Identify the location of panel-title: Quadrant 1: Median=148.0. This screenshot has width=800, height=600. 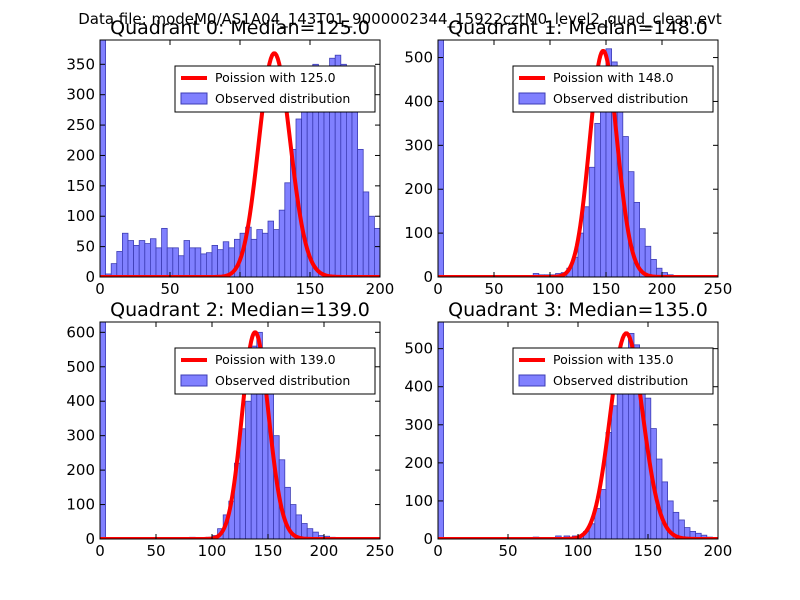
(578, 28).